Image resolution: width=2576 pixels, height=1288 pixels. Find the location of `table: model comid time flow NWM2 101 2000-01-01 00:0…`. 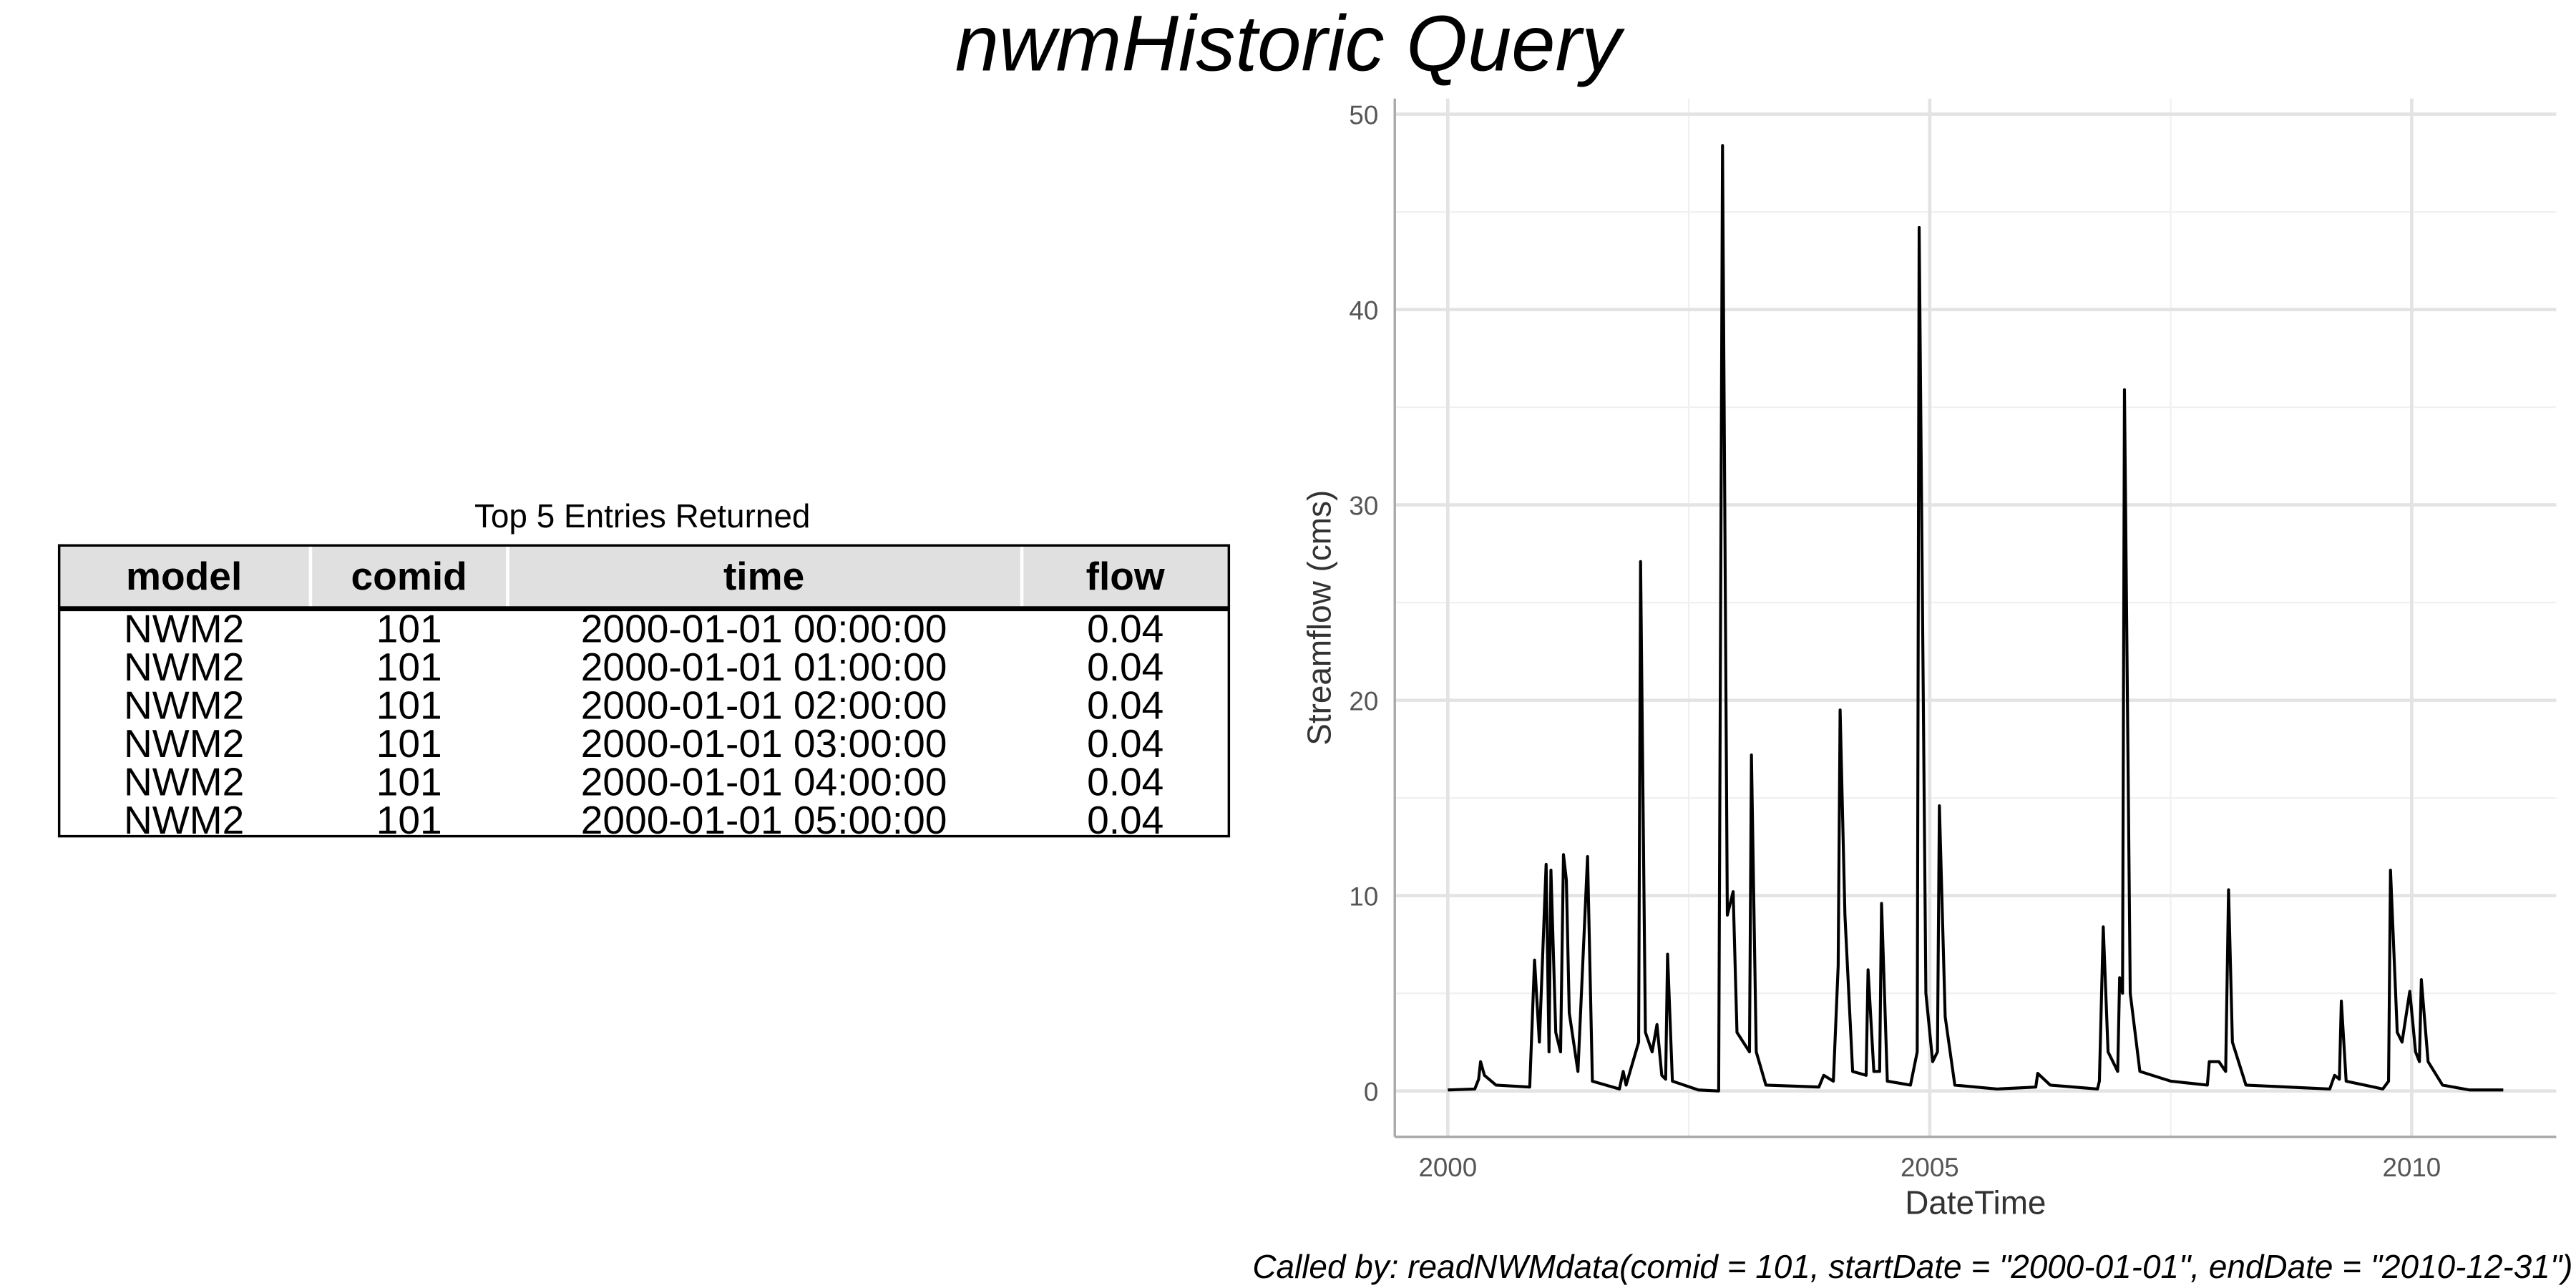

table: model comid time flow NWM2 101 2000-01-01 00:0… is located at coordinates (644, 693).